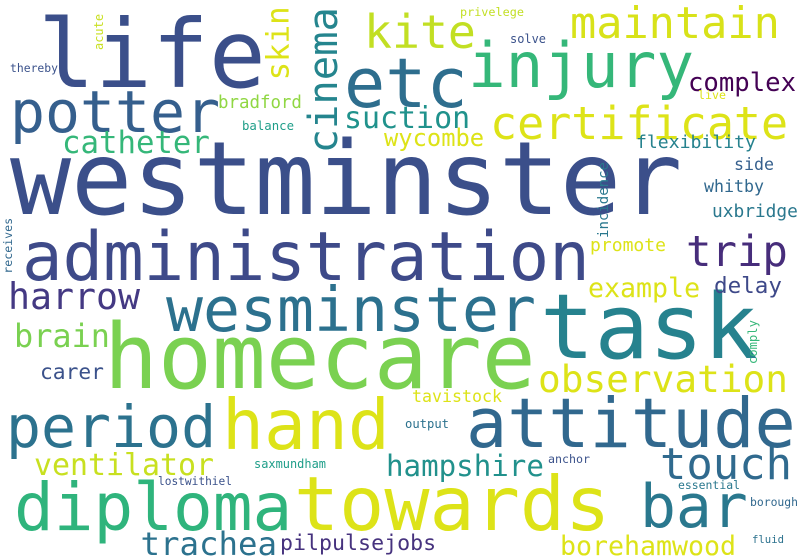 This screenshot has height=560, width=800. I want to click on word-attitude: attitude, so click(631, 424).